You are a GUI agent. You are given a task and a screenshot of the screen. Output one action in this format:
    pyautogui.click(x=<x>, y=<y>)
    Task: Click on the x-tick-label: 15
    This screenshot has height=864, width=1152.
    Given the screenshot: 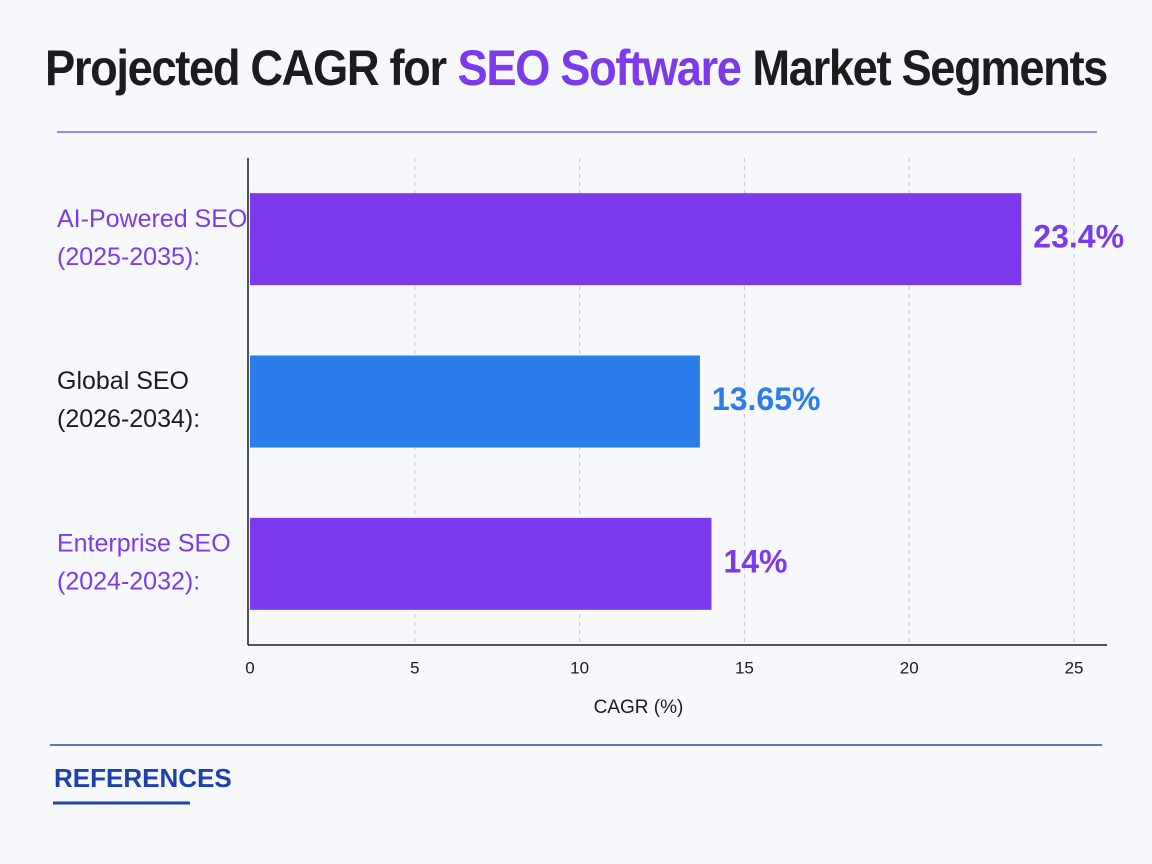 What is the action you would take?
    pyautogui.click(x=744, y=667)
    